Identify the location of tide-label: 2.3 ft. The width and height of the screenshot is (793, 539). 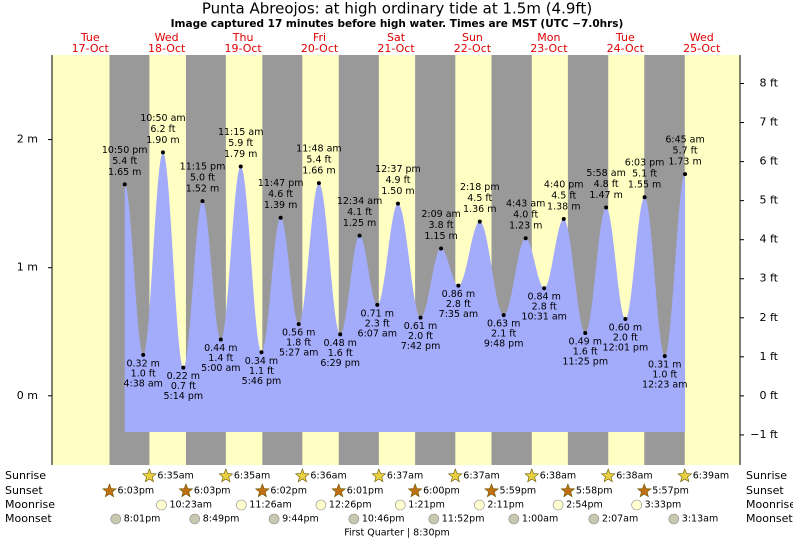
(377, 323).